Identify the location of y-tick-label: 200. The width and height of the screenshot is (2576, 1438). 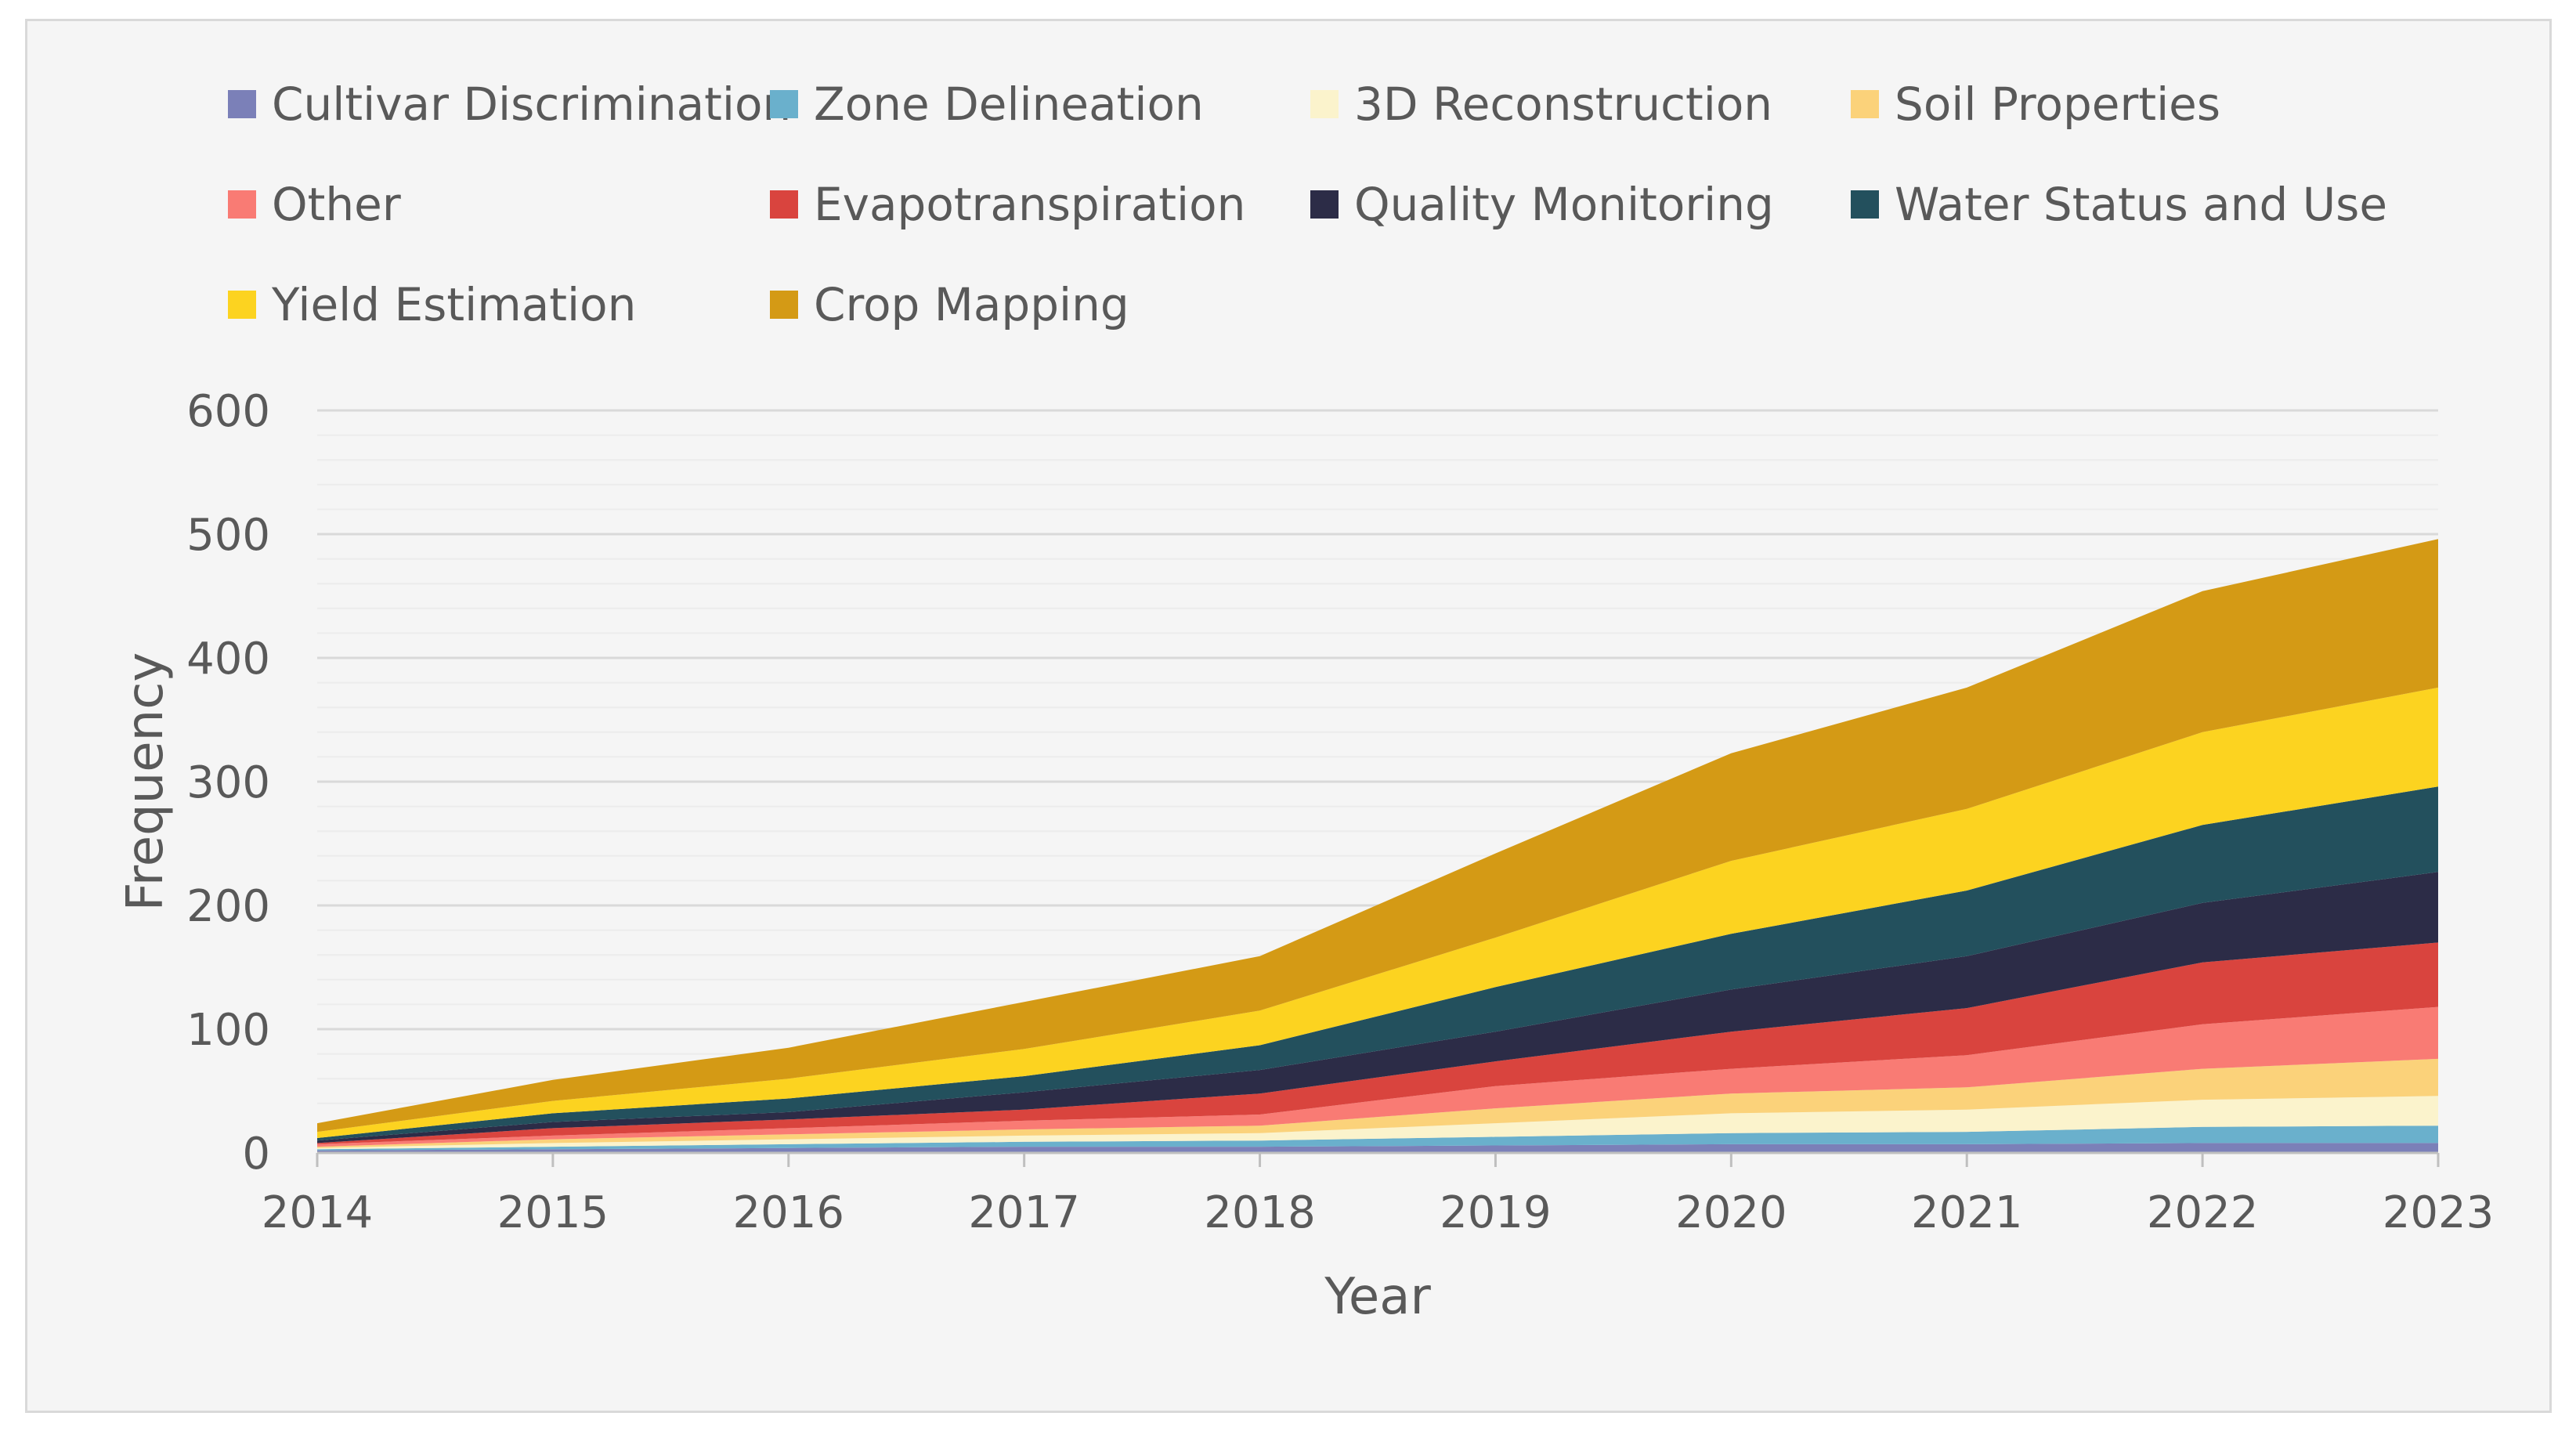
(228, 906).